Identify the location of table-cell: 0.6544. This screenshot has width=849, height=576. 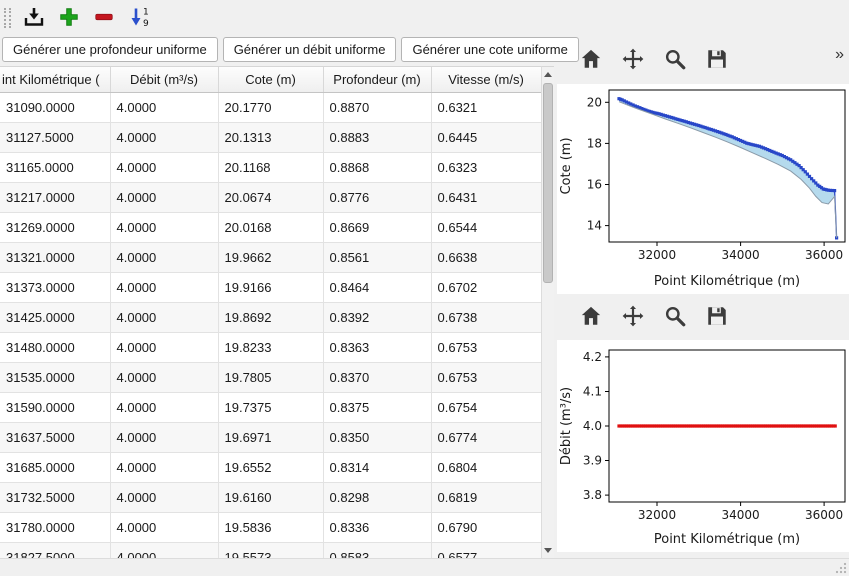
(486, 227).